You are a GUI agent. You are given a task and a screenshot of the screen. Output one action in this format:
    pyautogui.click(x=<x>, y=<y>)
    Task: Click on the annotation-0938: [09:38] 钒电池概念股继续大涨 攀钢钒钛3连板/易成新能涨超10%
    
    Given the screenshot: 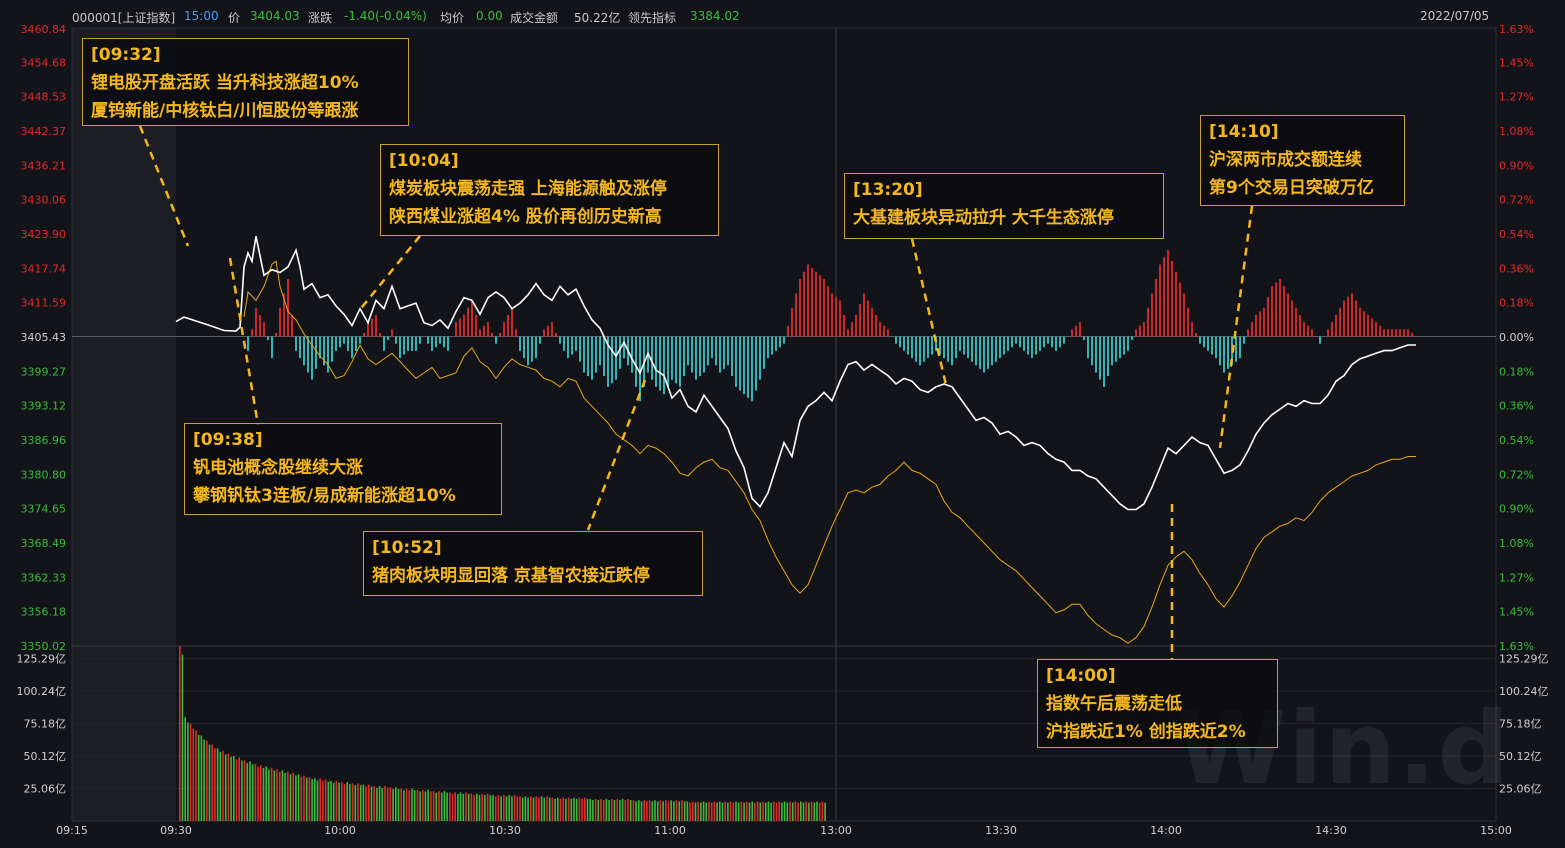 What is the action you would take?
    pyautogui.click(x=343, y=469)
    